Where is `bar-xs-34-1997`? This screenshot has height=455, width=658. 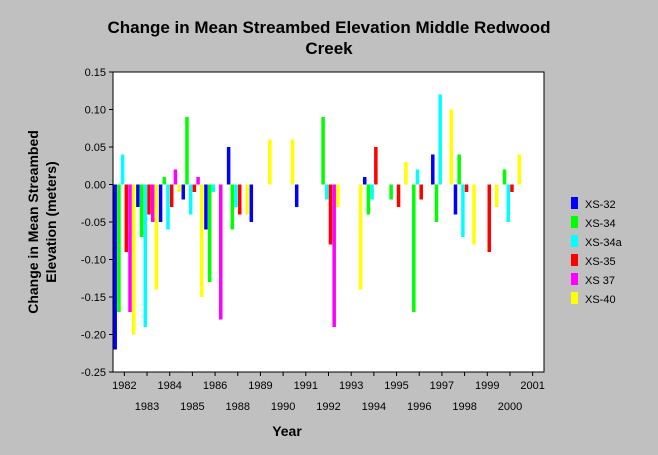 bar-xs-34-1997 is located at coordinates (436, 203).